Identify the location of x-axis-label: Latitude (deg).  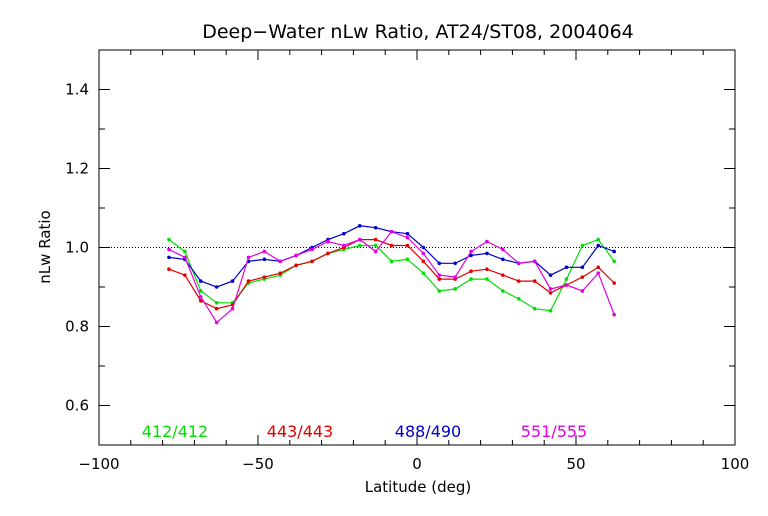
(418, 487).